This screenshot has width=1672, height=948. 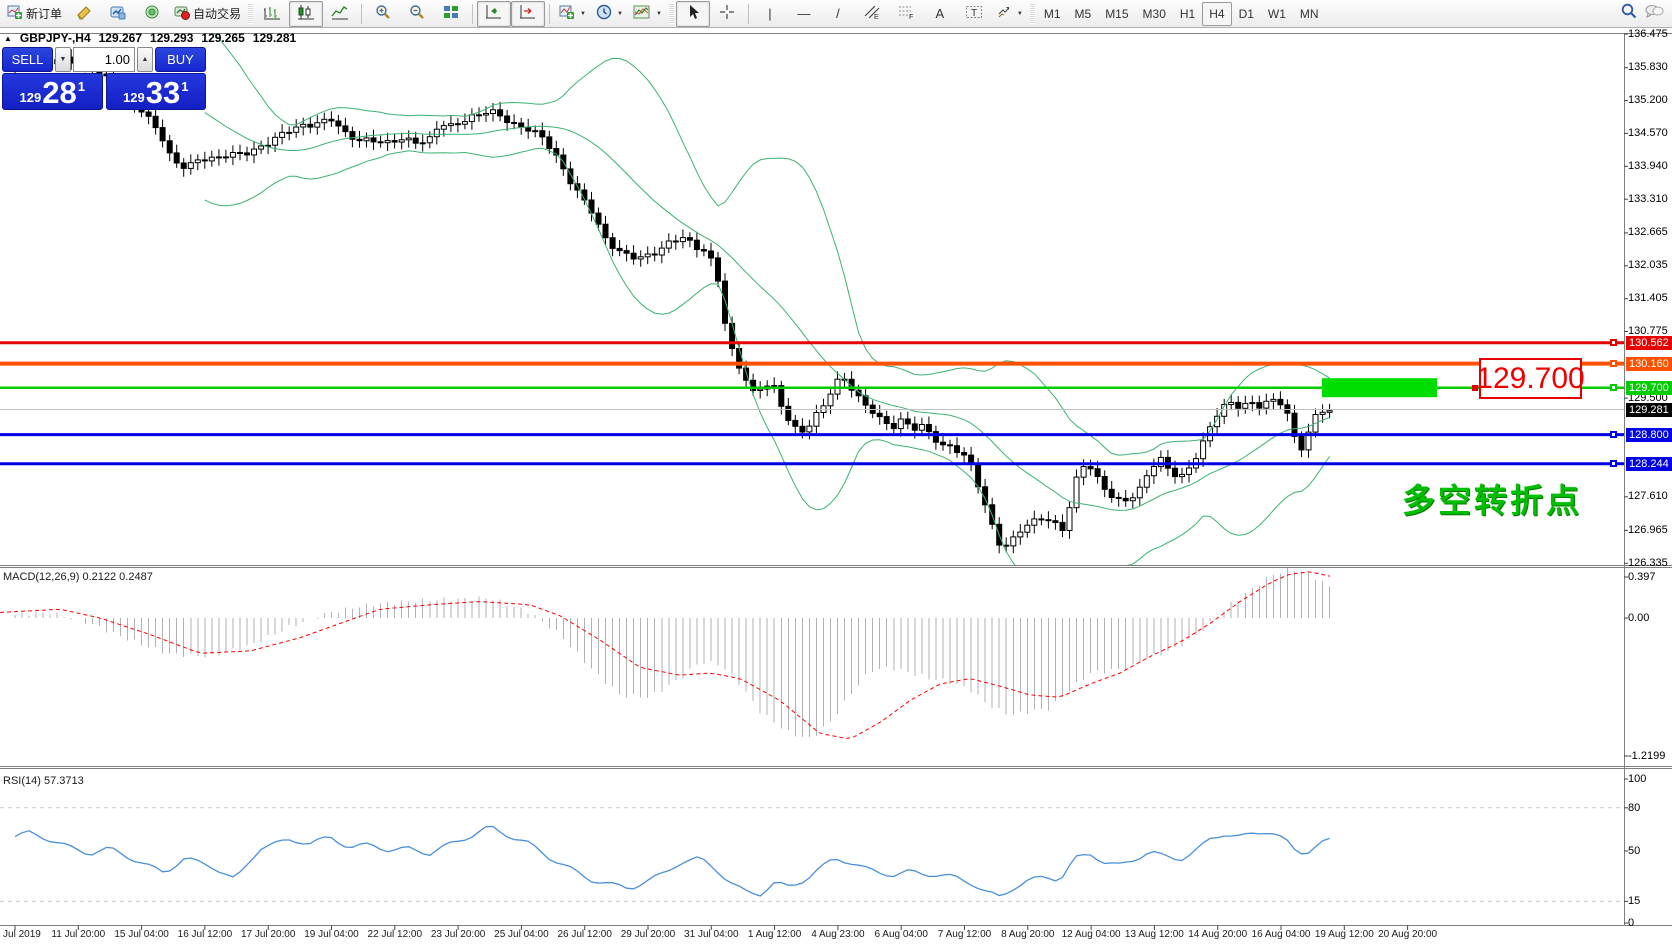 I want to click on memo-button, so click(x=84, y=14).